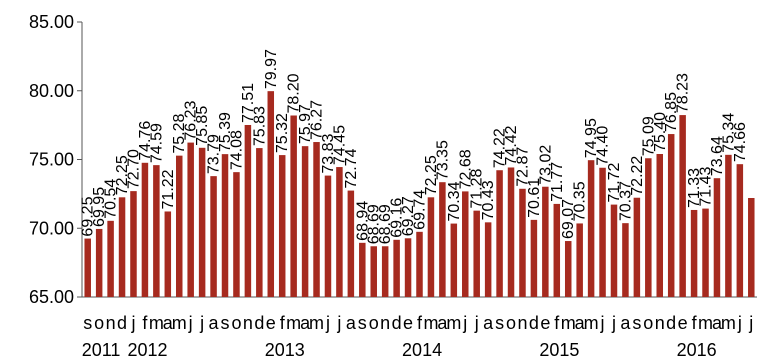 The width and height of the screenshot is (757, 361). What do you see at coordinates (271, 69) in the screenshot?
I see `data-label: 79.97` at bounding box center [271, 69].